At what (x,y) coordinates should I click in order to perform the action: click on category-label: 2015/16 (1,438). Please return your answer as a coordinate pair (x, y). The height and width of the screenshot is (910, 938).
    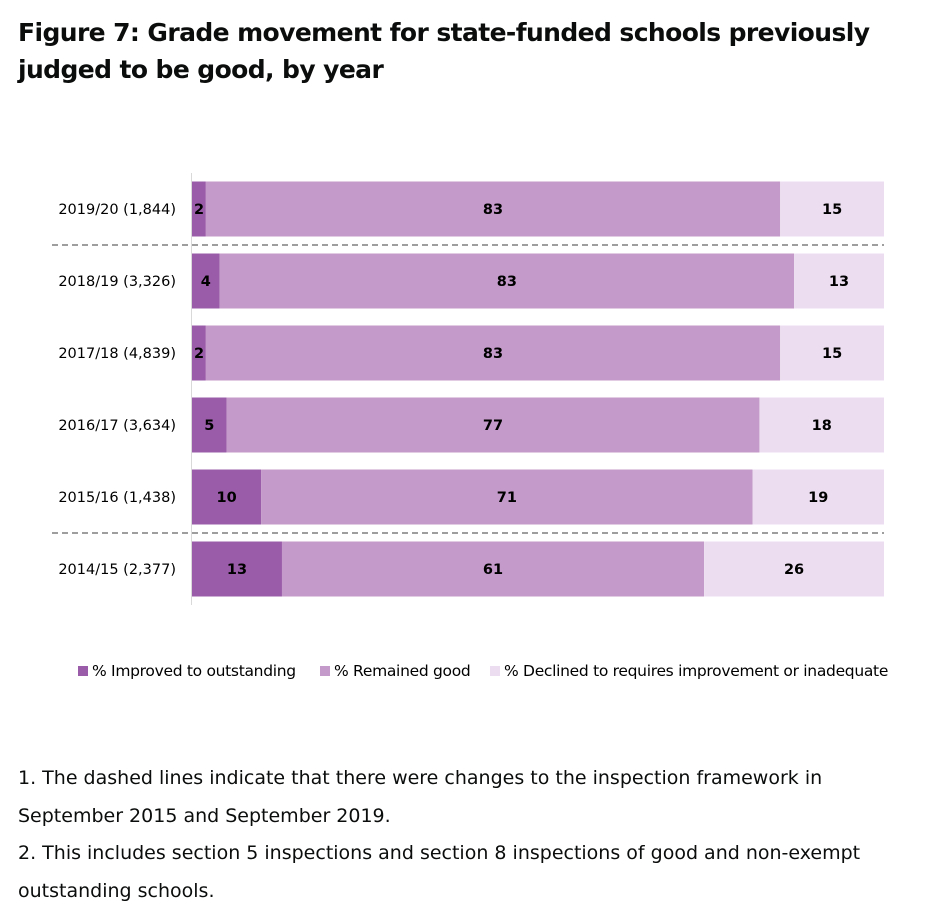
    Looking at the image, I should click on (117, 498).